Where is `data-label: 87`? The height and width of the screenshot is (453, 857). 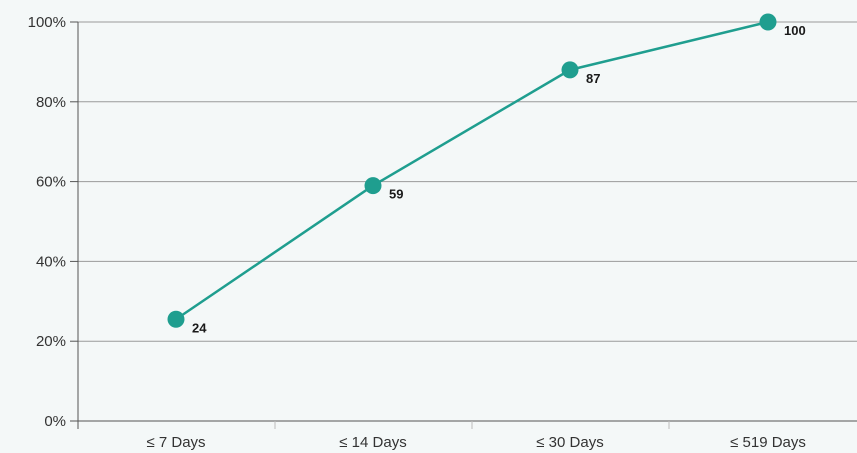
data-label: 87 is located at coordinates (593, 78).